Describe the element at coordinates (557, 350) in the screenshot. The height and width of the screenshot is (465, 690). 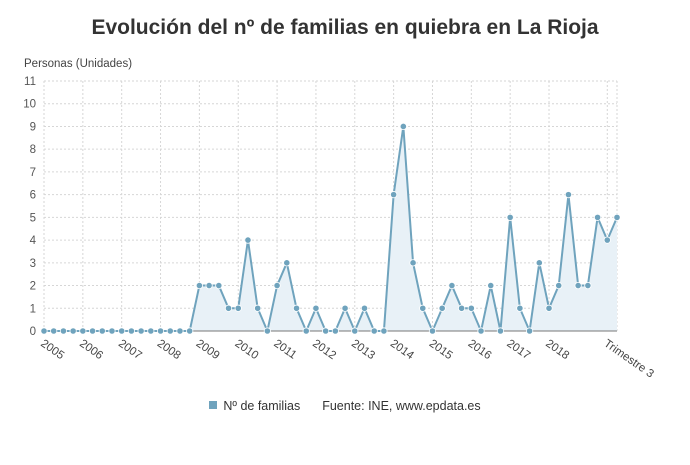
I see `x-tick-label: 2018` at that location.